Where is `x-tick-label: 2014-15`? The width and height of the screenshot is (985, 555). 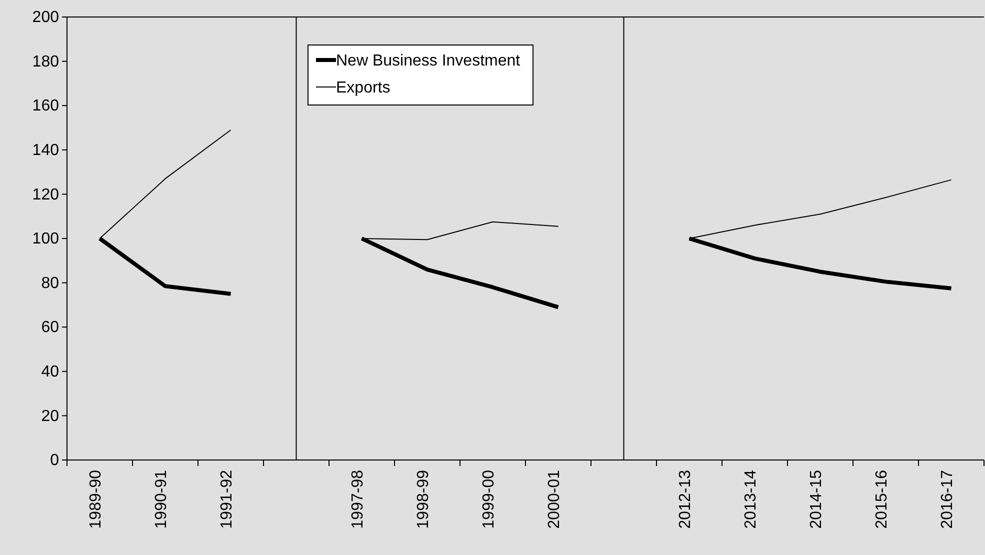
x-tick-label: 2014-15 is located at coordinates (816, 499).